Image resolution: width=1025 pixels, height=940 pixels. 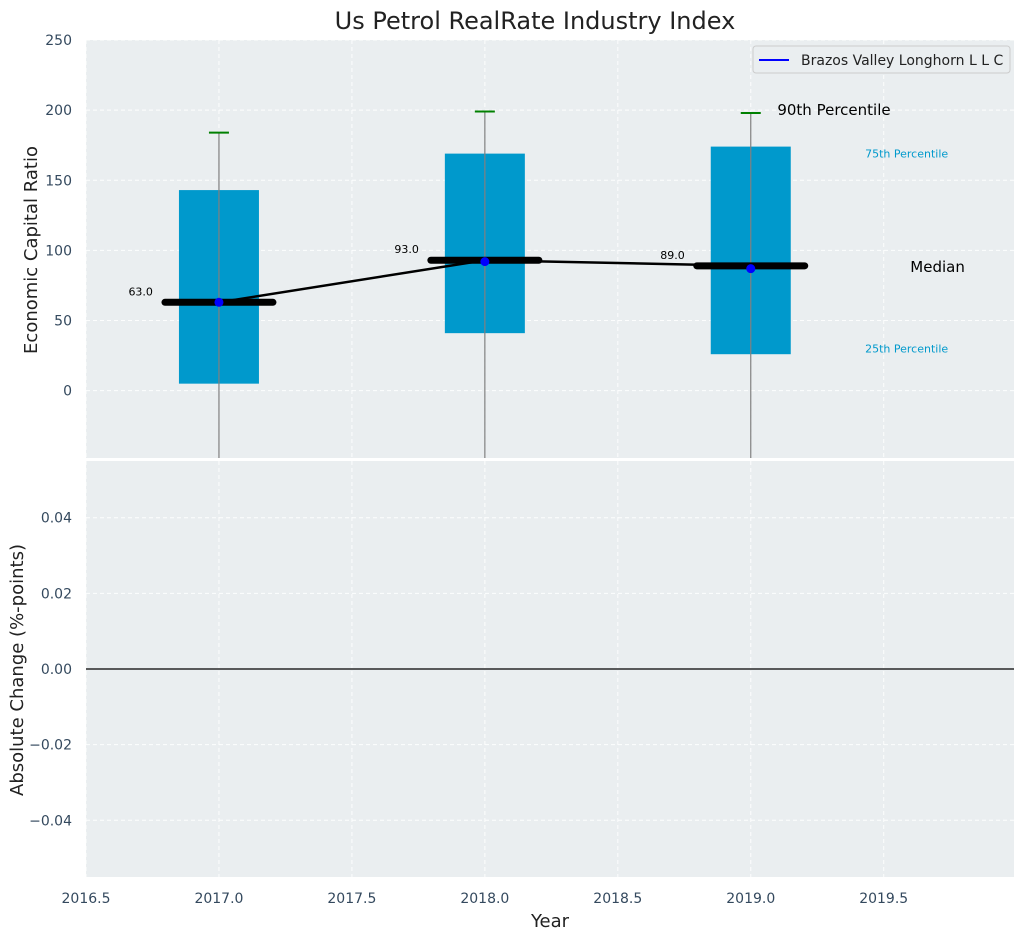 I want to click on legend: Brazos Valley Longhorn L L C, so click(x=881, y=59).